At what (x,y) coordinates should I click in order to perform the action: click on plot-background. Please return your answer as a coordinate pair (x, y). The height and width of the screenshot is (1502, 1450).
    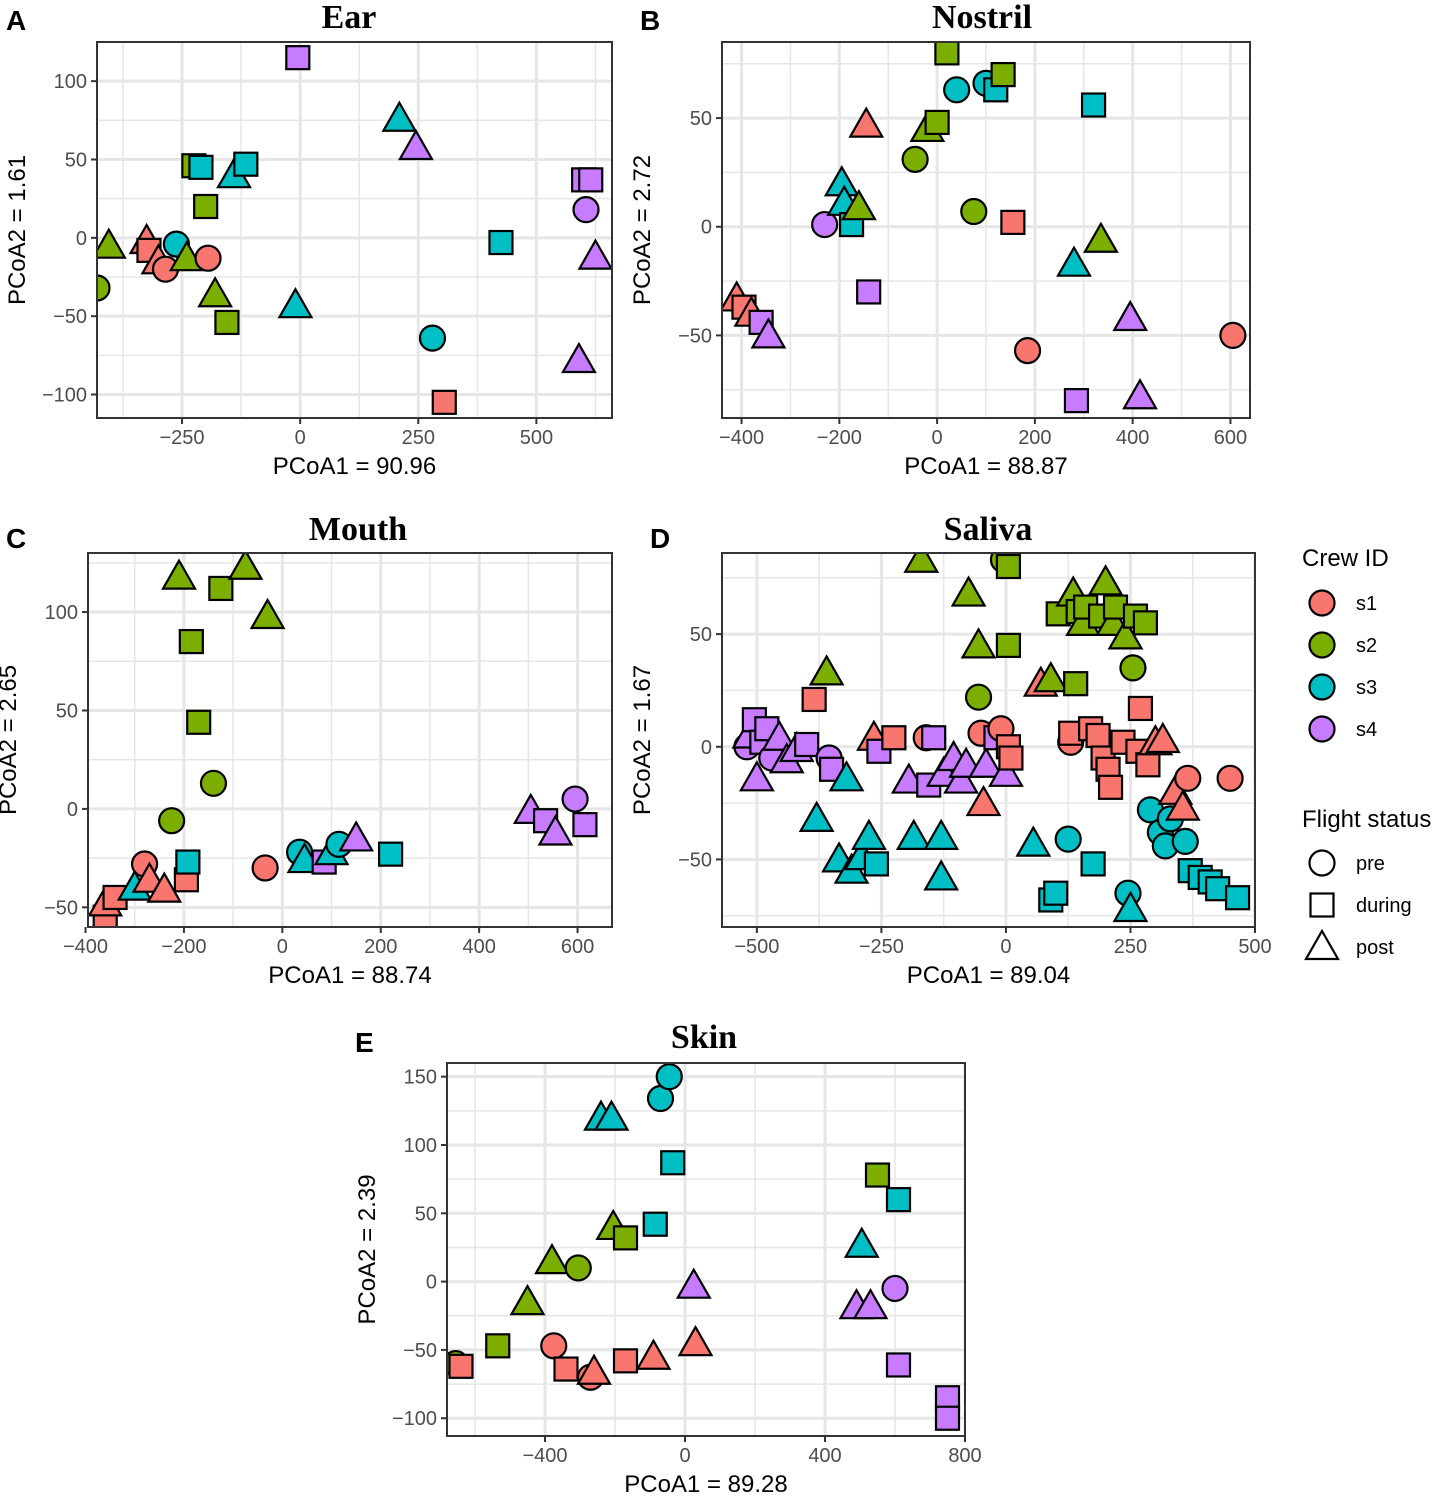
    Looking at the image, I should click on (706, 1249).